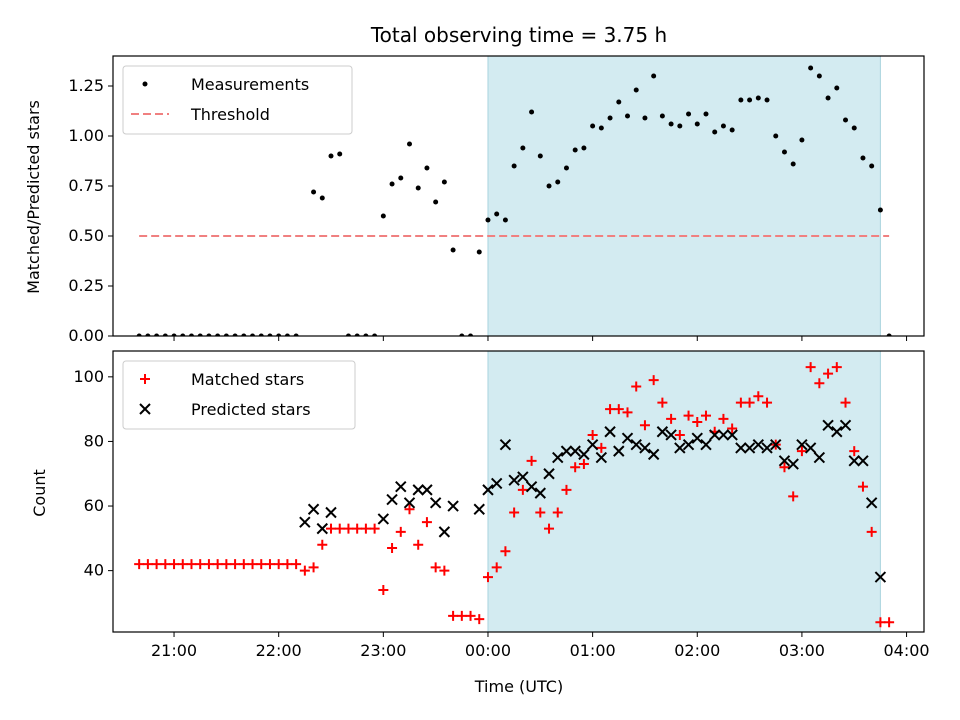  Describe the element at coordinates (237, 100) in the screenshot. I see `top-legend: Measurements Threshold` at that location.